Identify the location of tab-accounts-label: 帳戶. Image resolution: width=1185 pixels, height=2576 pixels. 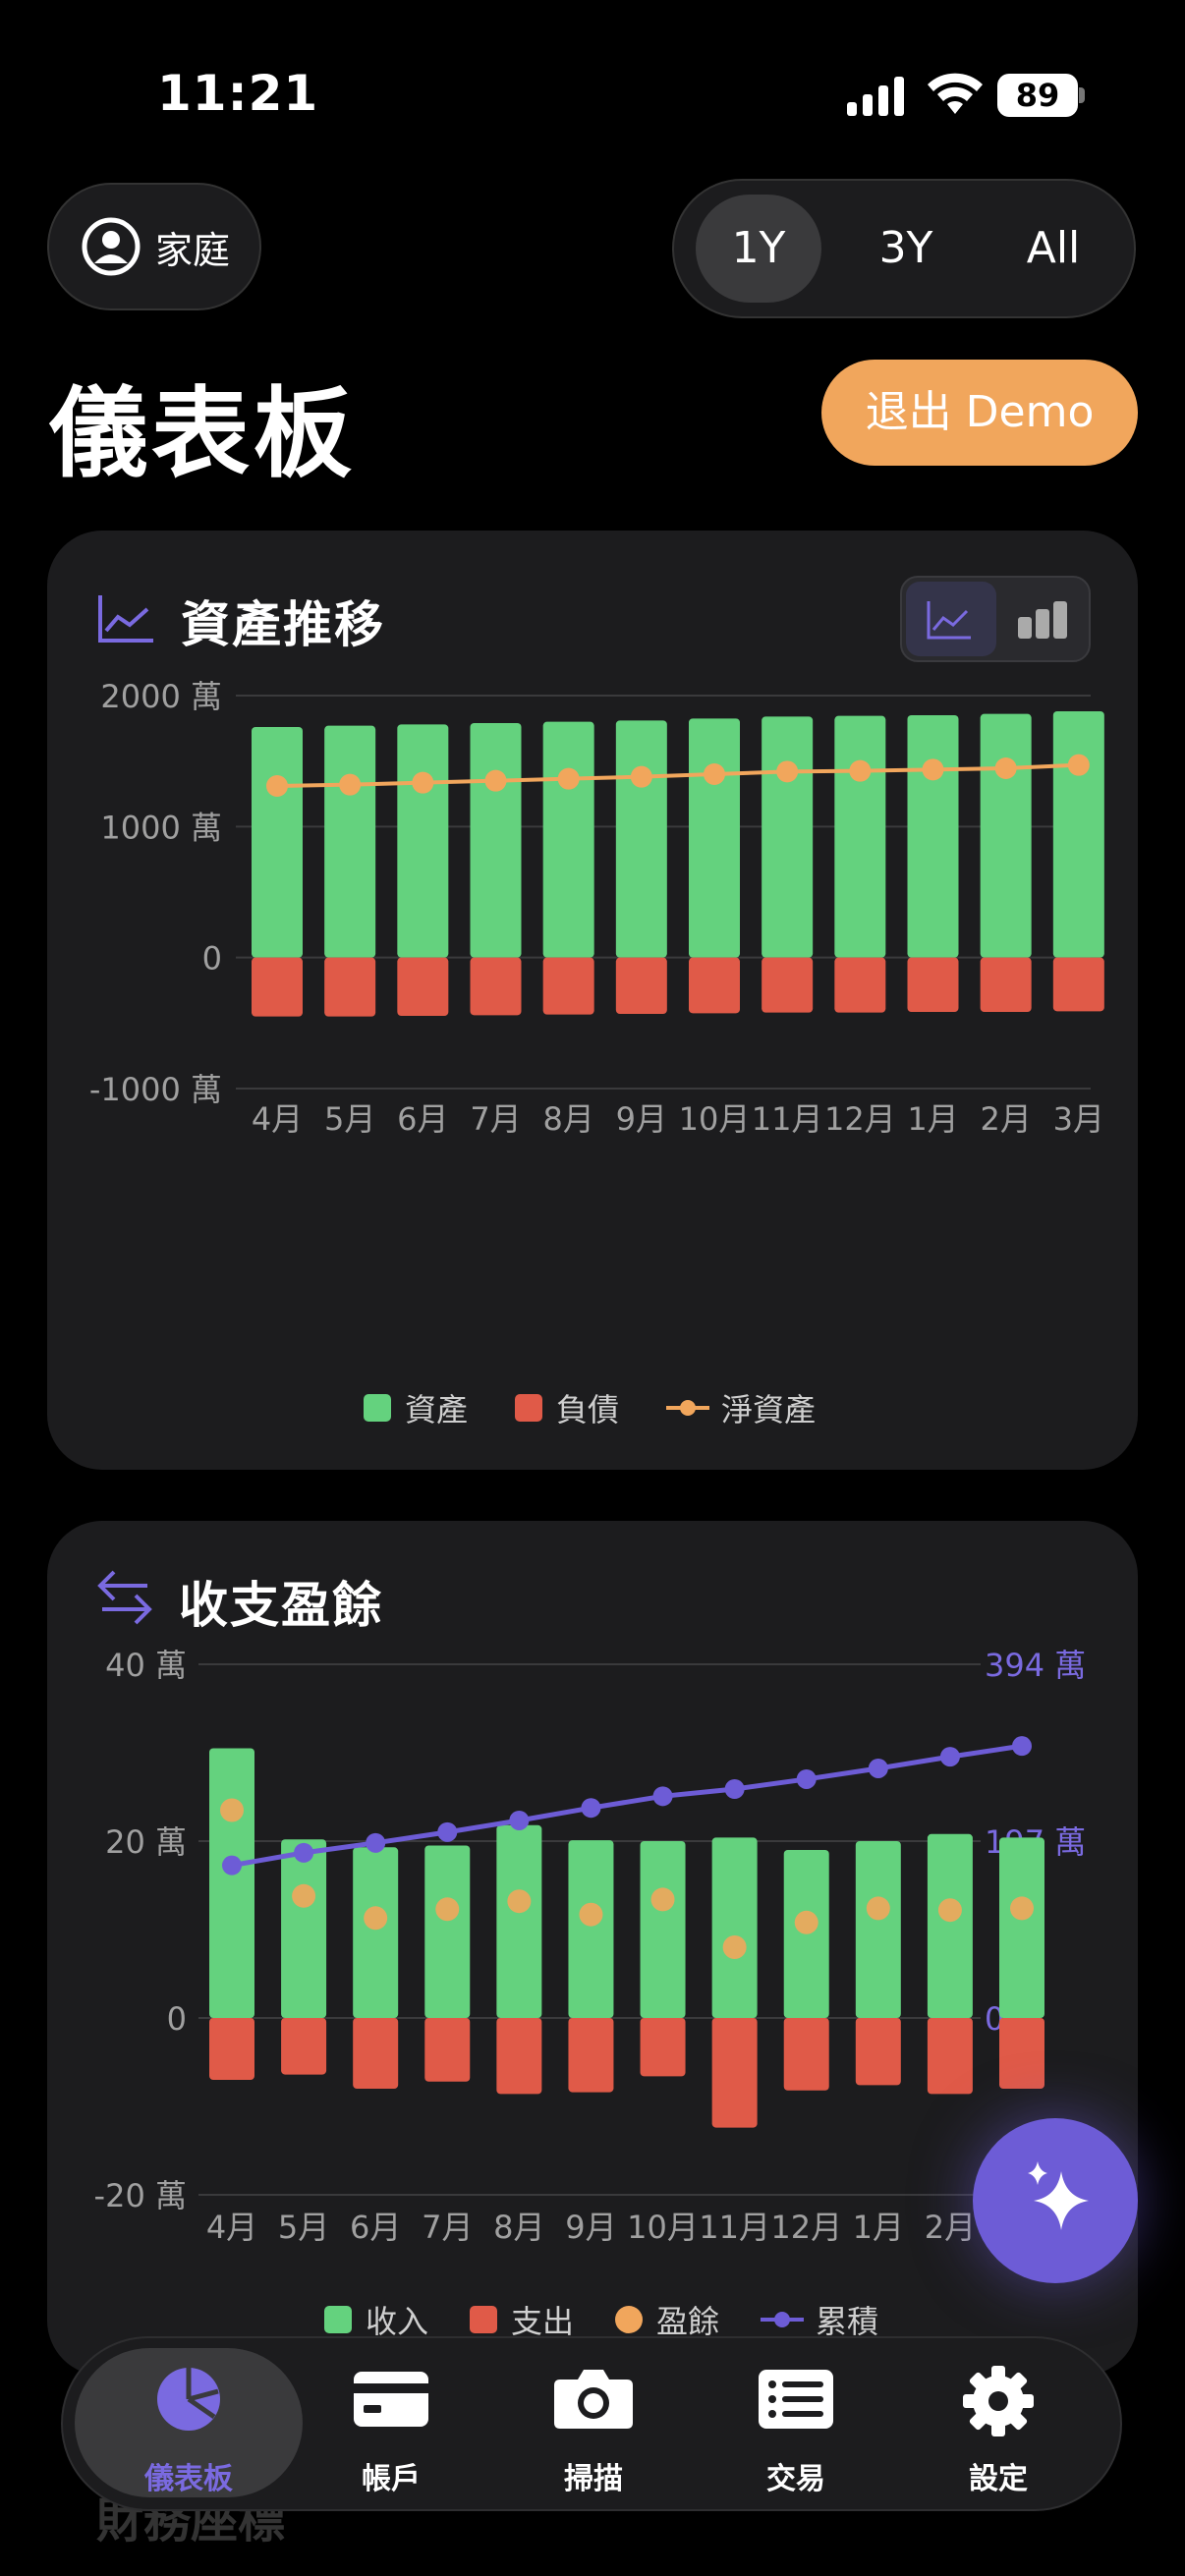
(392, 2479).